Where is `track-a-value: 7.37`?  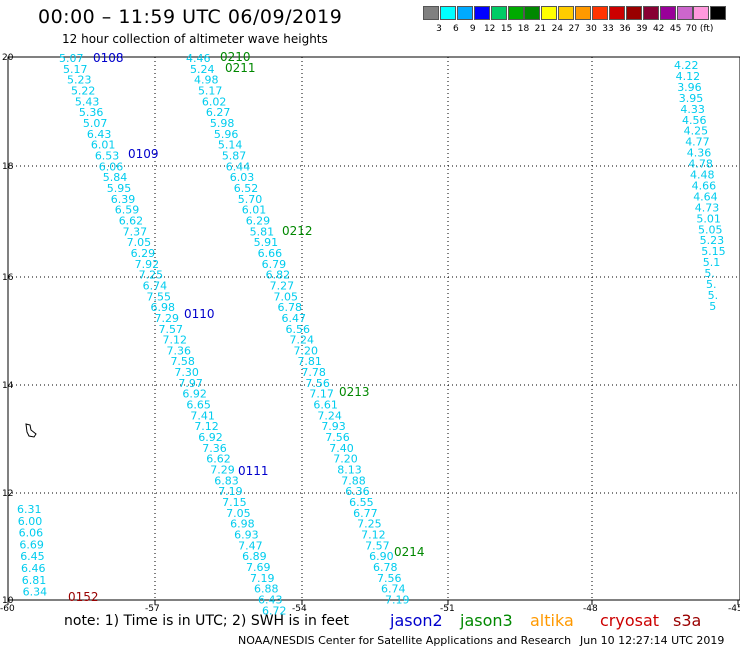
track-a-value: 7.37 is located at coordinates (135, 231).